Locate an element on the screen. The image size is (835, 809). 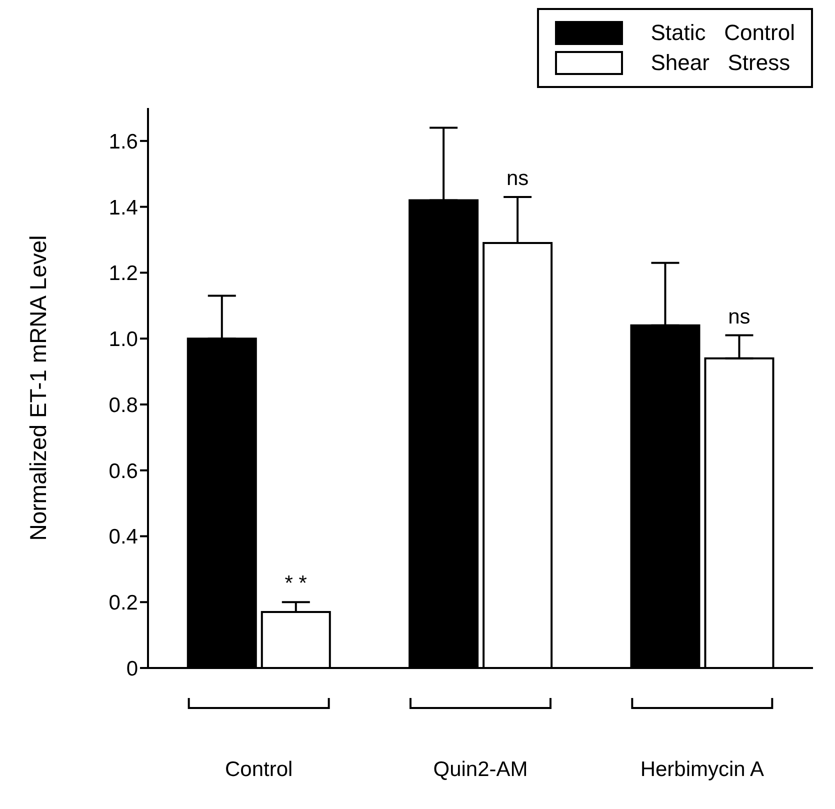
legend-label: Shear Stress is located at coordinates (720, 63).